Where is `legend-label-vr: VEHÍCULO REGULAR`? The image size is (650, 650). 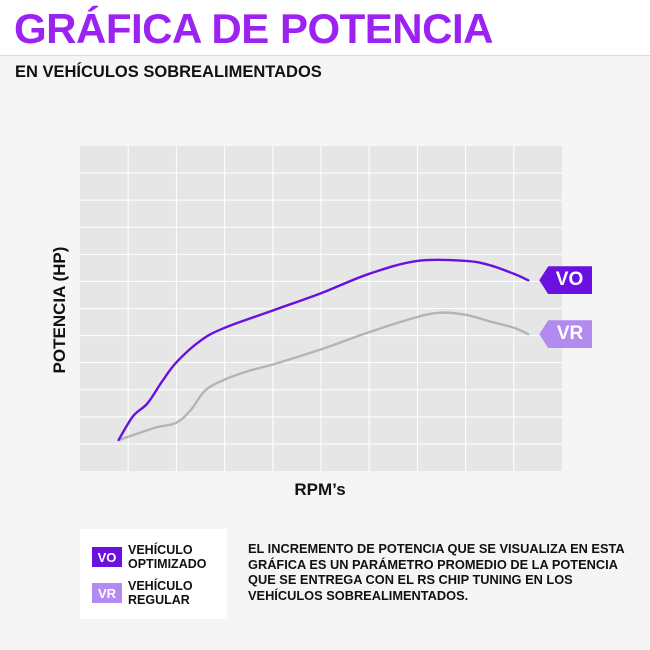
legend-label-vr: VEHÍCULO REGULAR is located at coordinates (160, 593).